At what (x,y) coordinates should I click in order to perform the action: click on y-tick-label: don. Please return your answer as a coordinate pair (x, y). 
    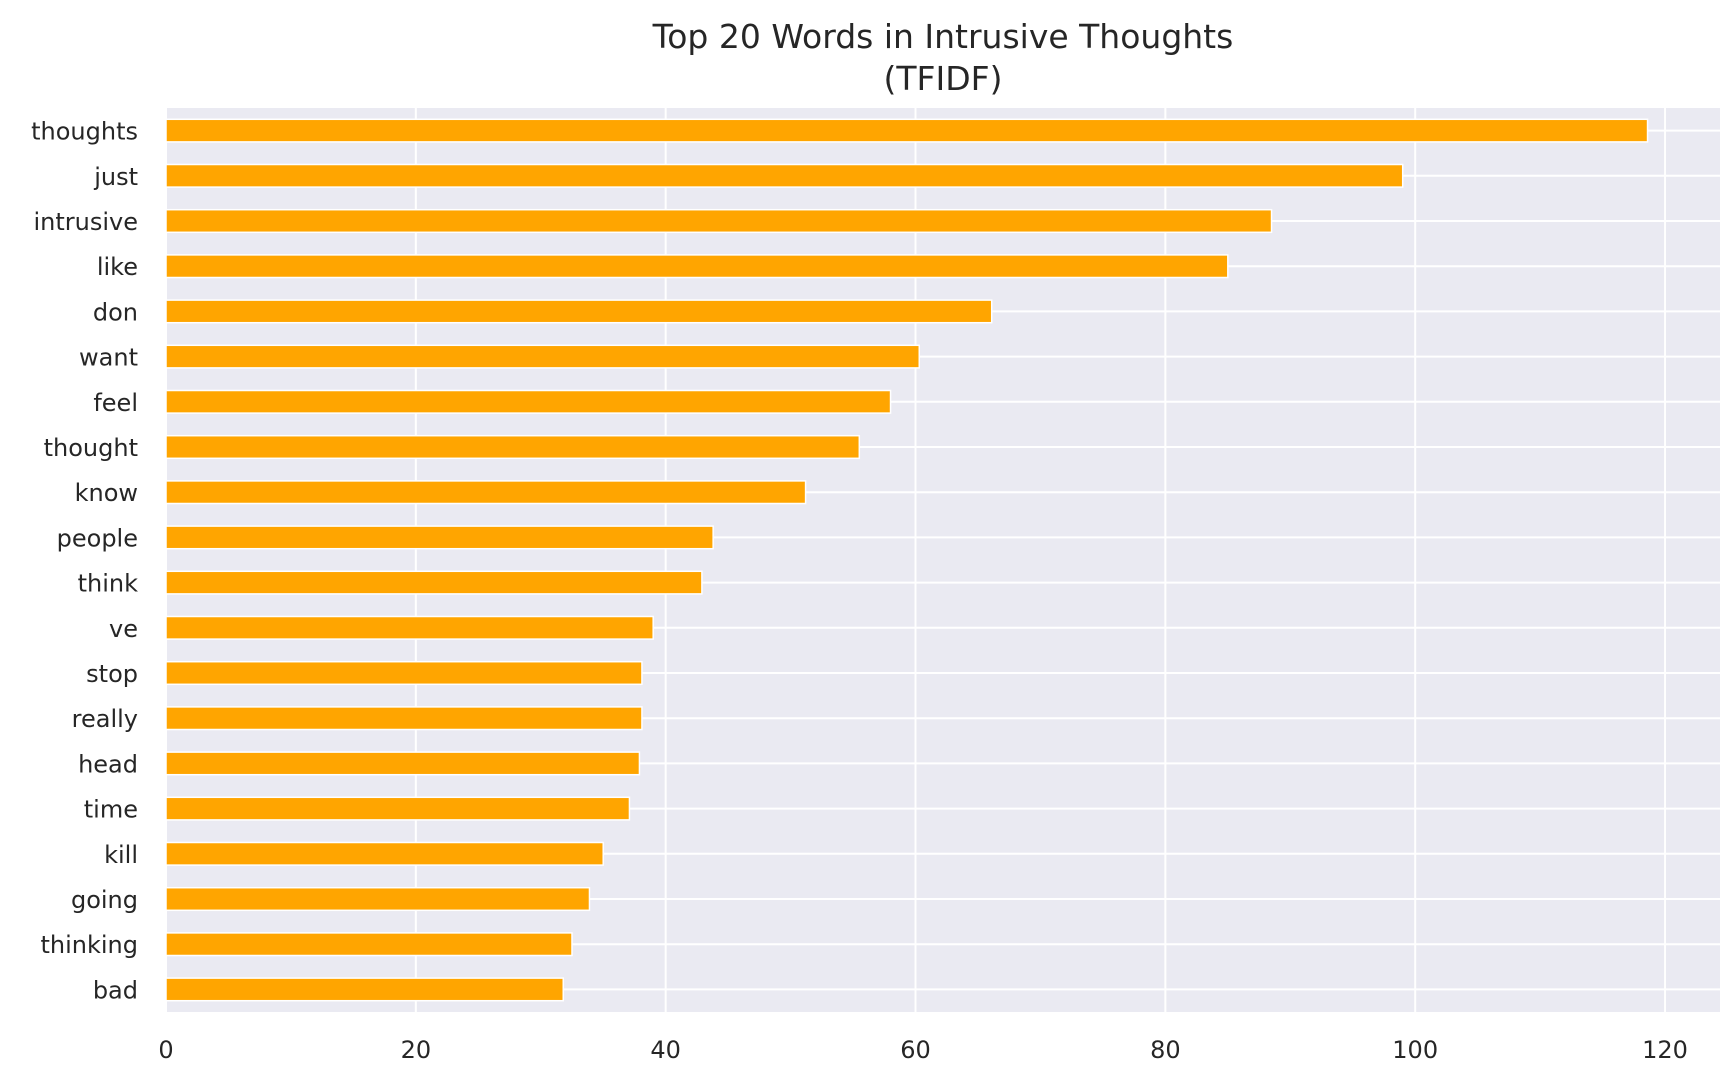
    Looking at the image, I should click on (115, 312).